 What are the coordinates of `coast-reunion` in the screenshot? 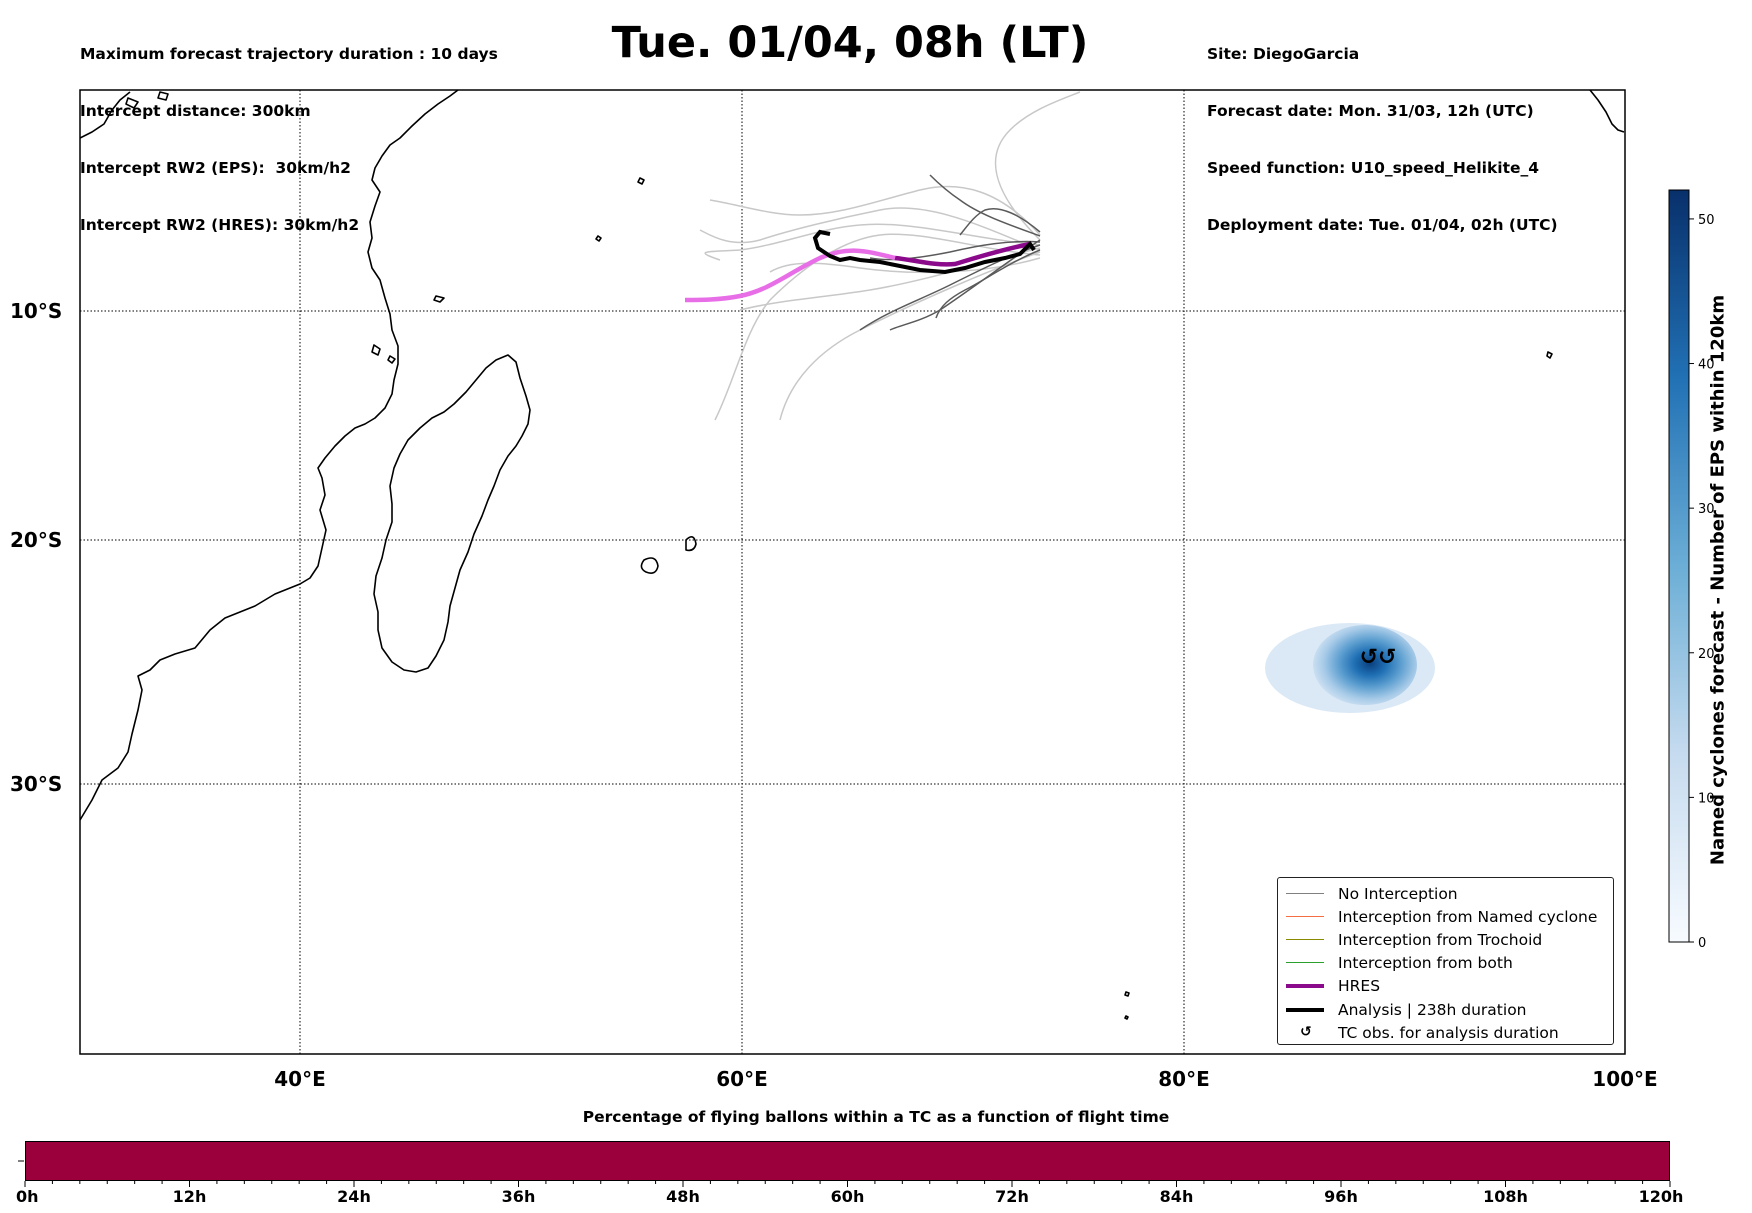 It's located at (649, 565).